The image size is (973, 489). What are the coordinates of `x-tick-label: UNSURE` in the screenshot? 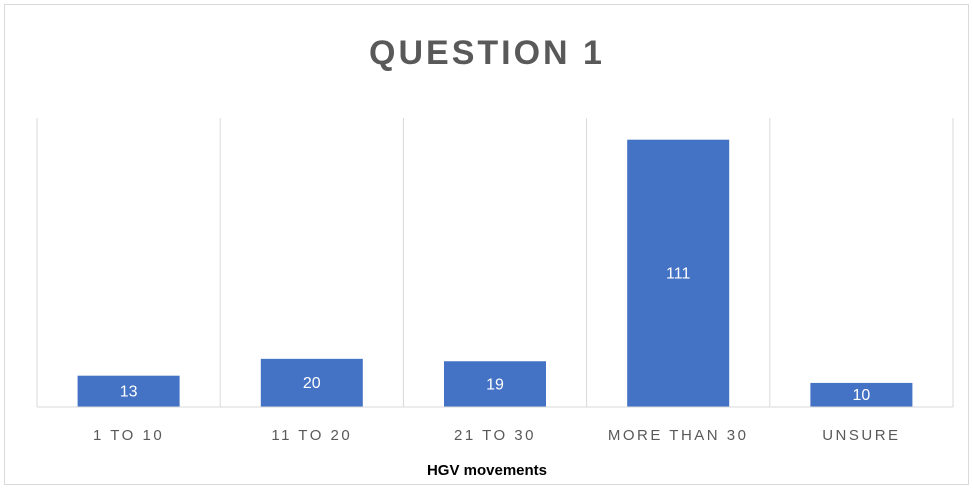 It's located at (861, 435).